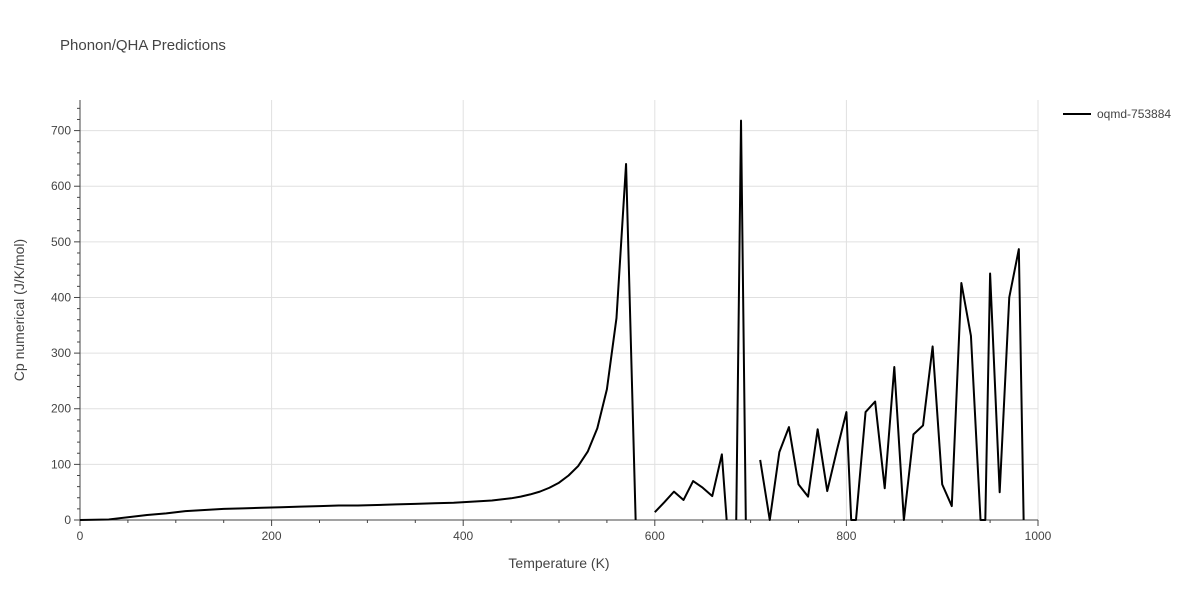 Image resolution: width=1200 pixels, height=600 pixels. I want to click on y-tick-label: 700, so click(61, 131).